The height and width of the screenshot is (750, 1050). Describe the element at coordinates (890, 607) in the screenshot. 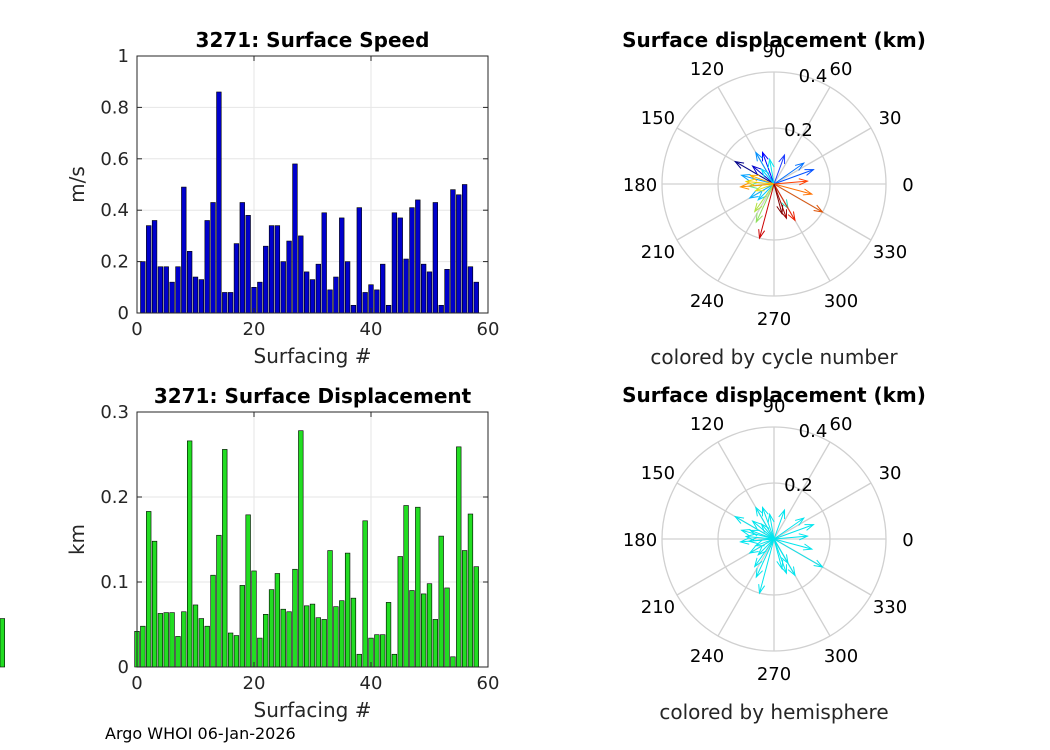

I see `rose-hemi-angle-label: 330` at that location.